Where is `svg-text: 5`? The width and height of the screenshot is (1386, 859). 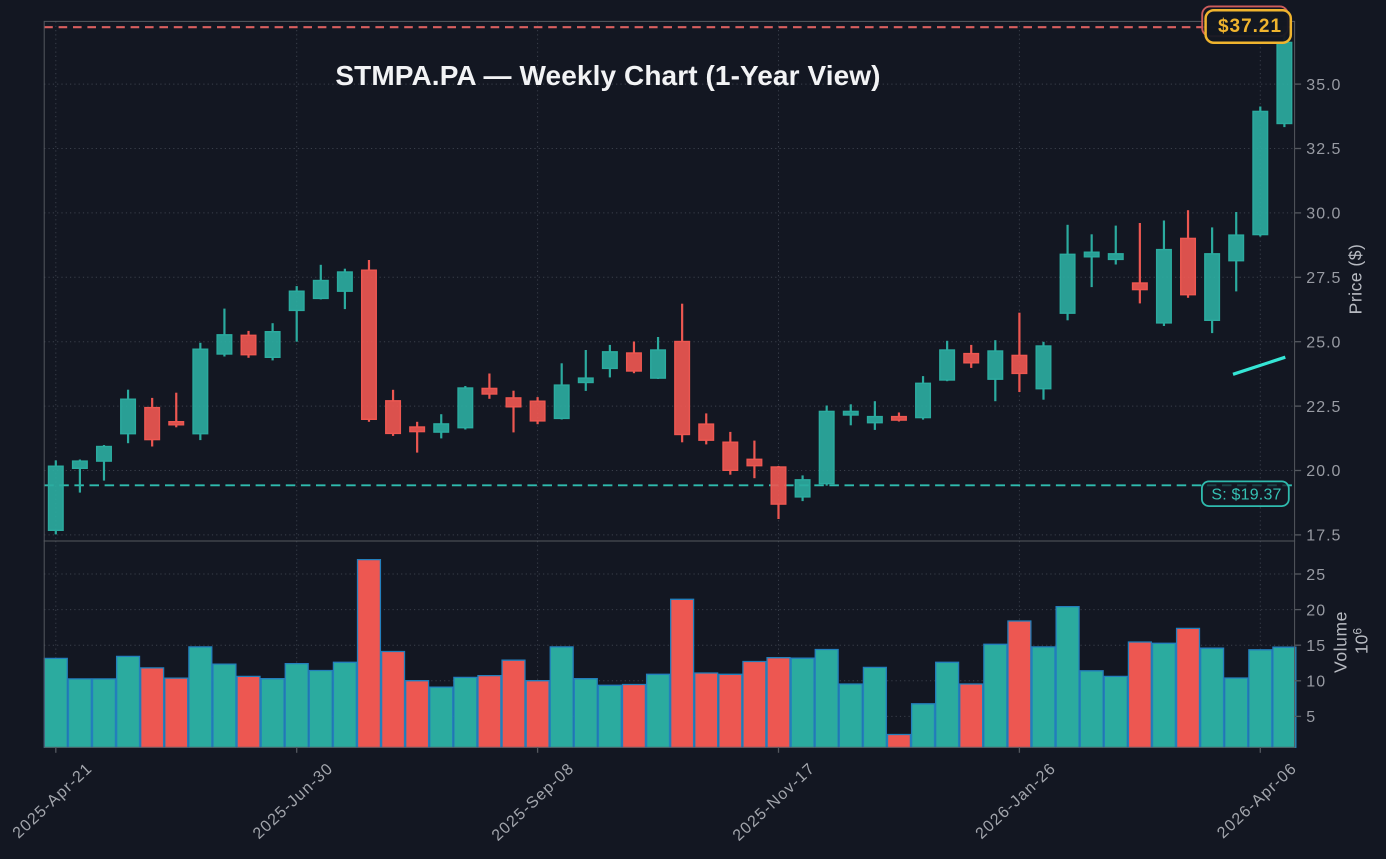 svg-text: 5 is located at coordinates (1311, 717).